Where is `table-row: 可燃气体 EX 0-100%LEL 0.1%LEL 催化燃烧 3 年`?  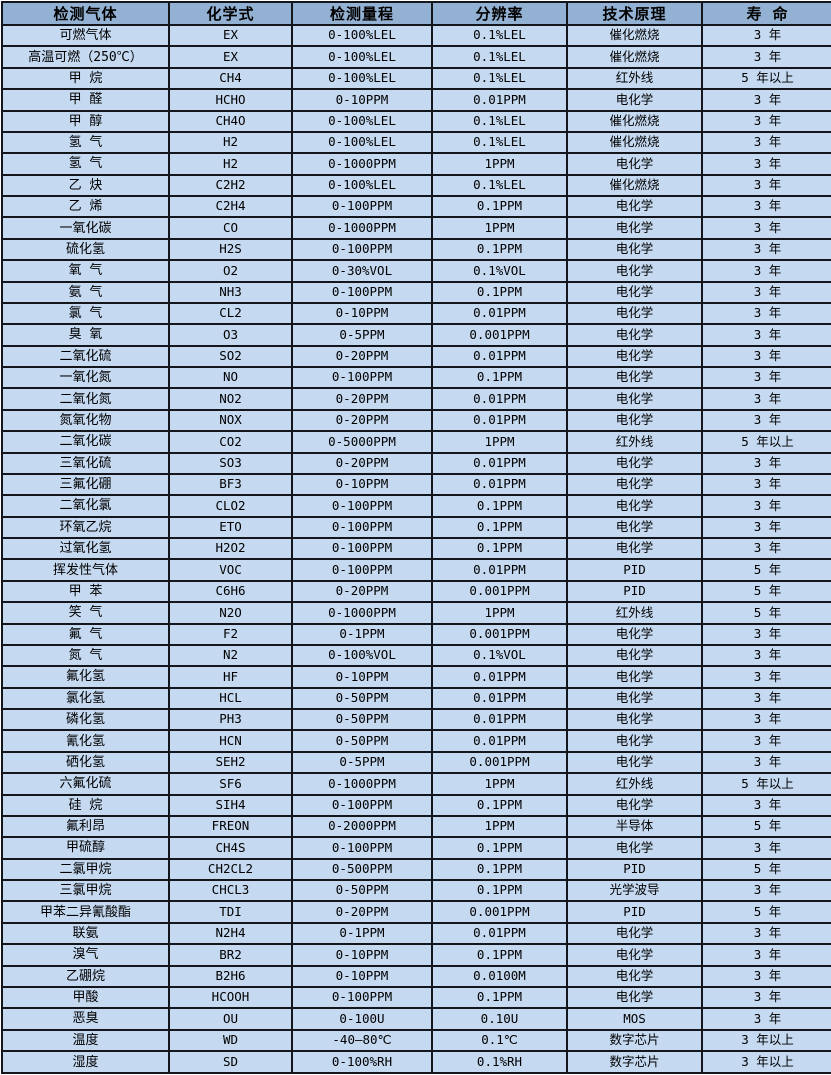 table-row: 可燃气体 EX 0-100%LEL 0.1%LEL 催化燃烧 3 年 is located at coordinates (416, 35).